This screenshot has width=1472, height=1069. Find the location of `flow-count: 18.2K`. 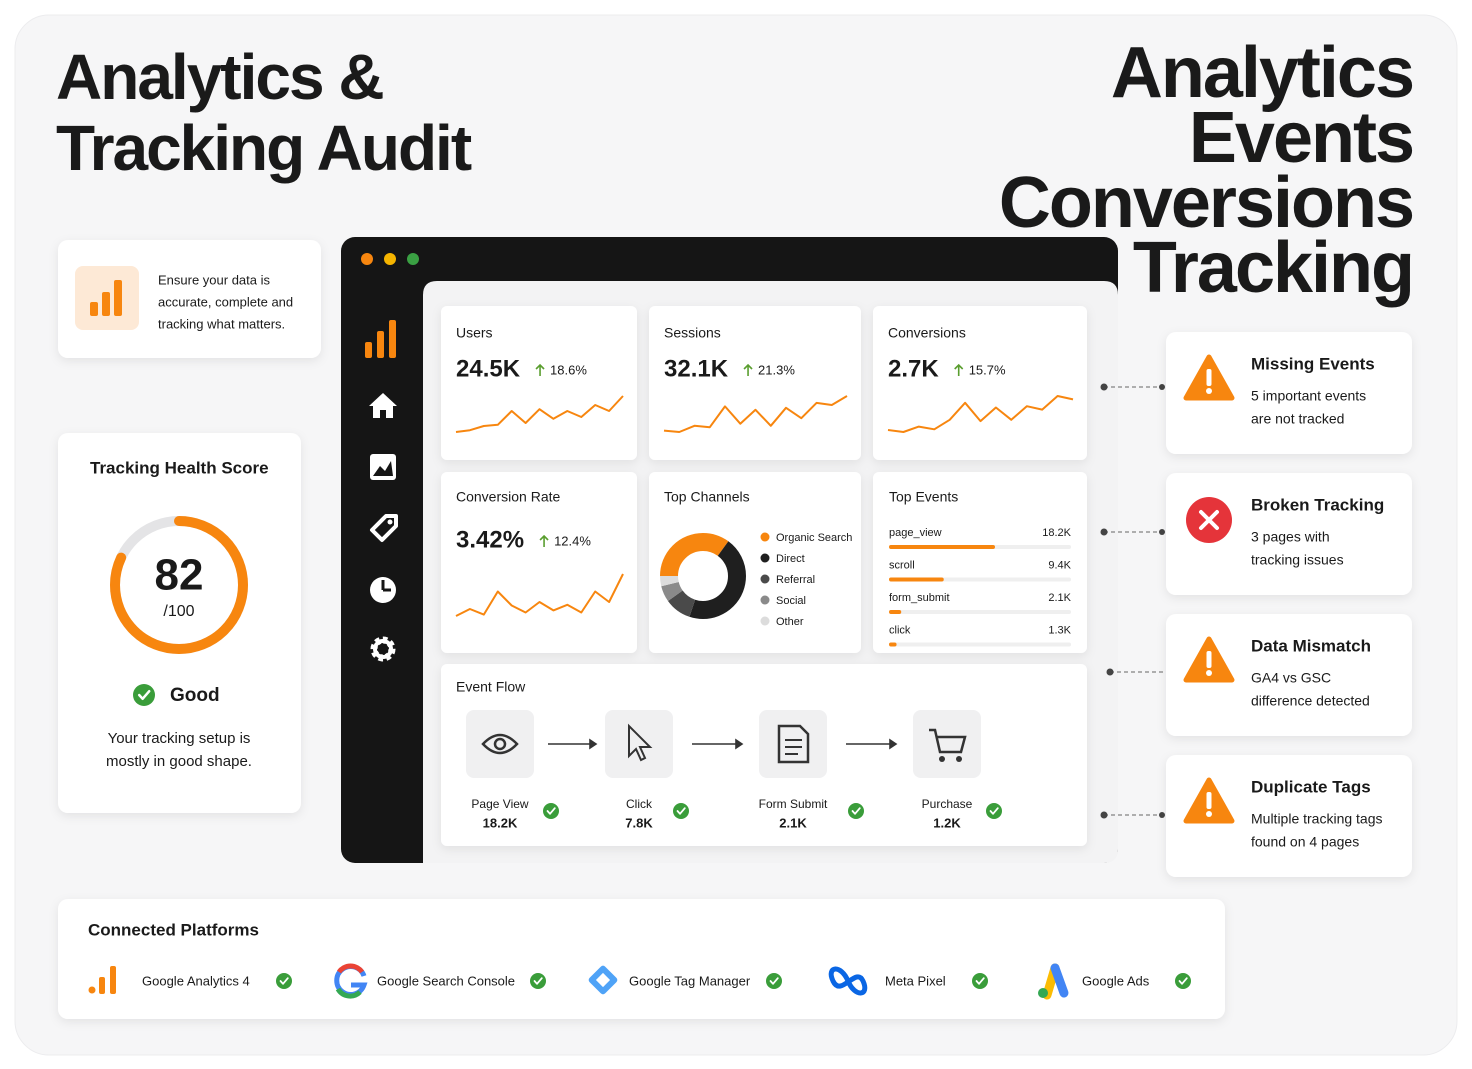

flow-count: 18.2K is located at coordinates (500, 822).